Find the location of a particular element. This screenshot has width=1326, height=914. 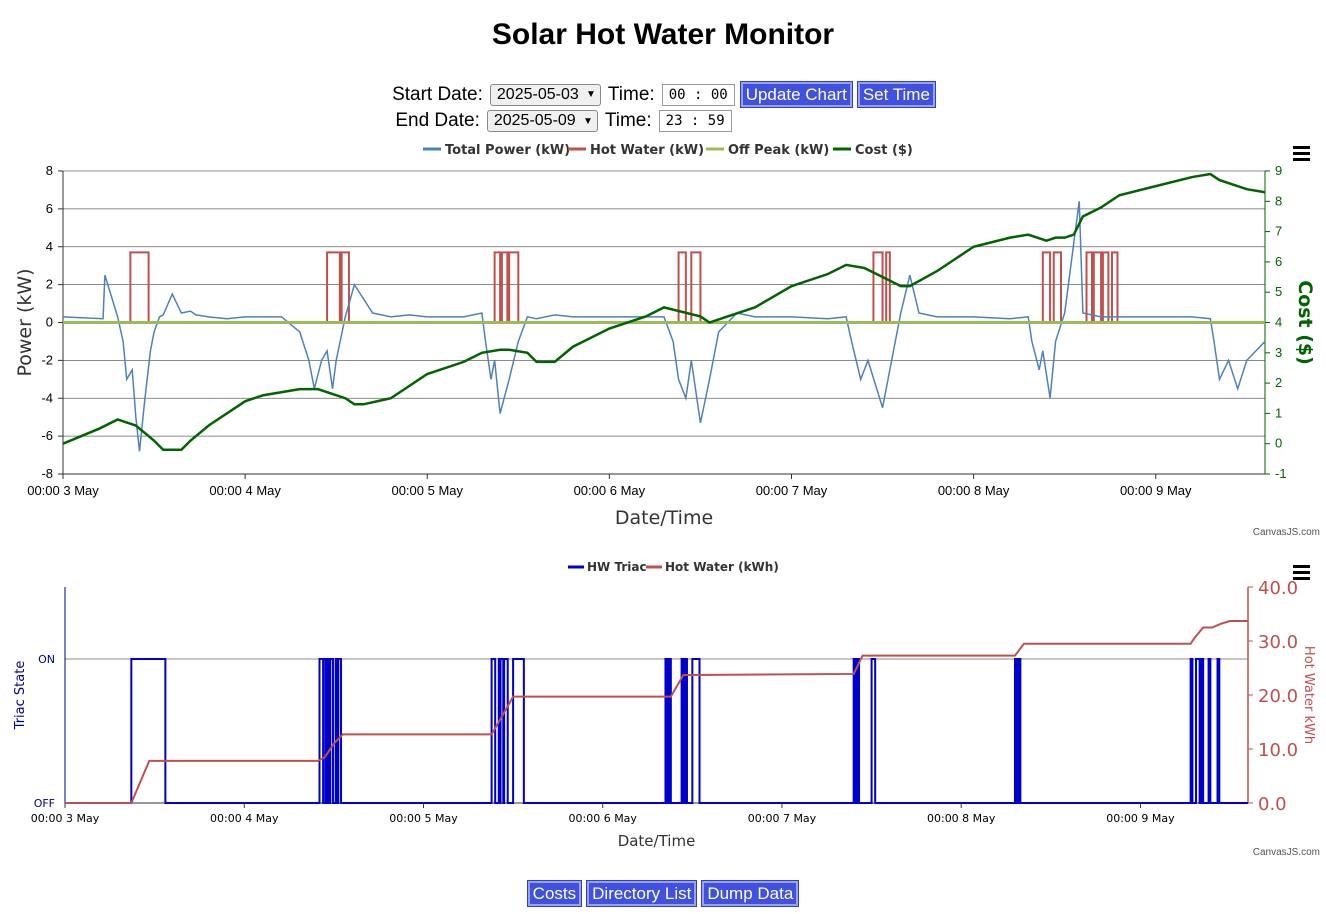

end-date-label: End Date: is located at coordinates (437, 120).